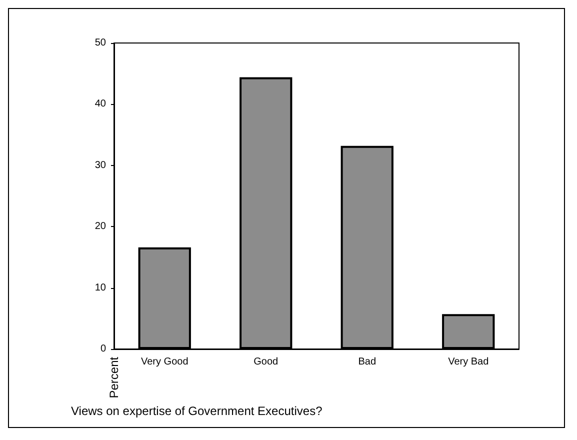 The image size is (577, 440). I want to click on y-tick-label: 50, so click(100, 43).